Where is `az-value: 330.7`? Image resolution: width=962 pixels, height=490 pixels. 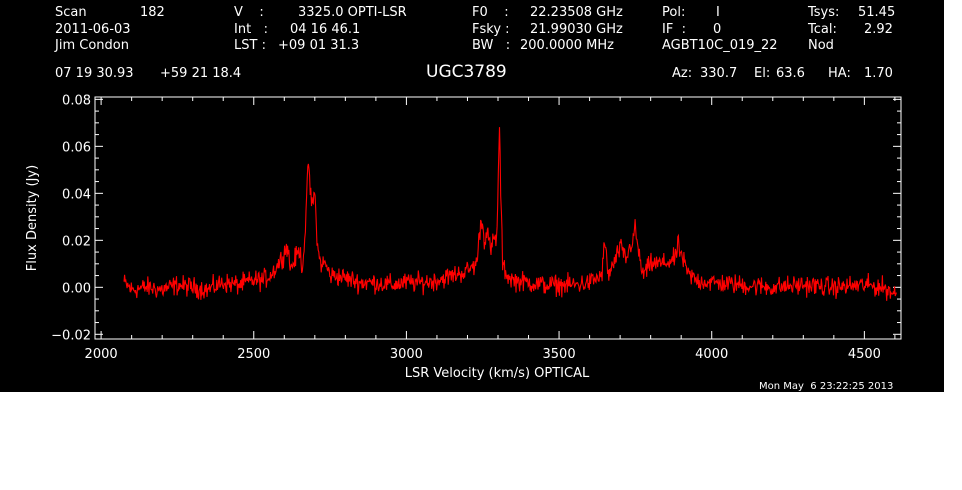
az-value: 330.7 is located at coordinates (719, 73).